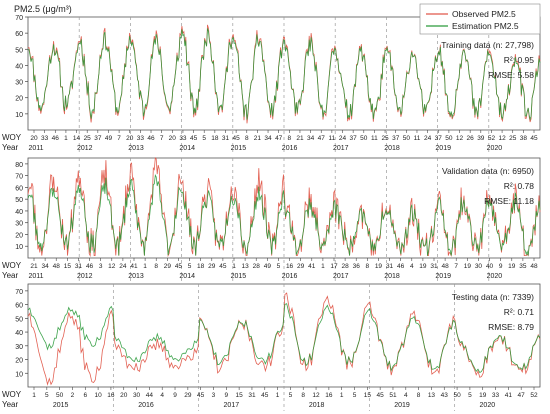 This screenshot has height=414, width=550. I want to click on week-tick-label: 18, so click(201, 266).